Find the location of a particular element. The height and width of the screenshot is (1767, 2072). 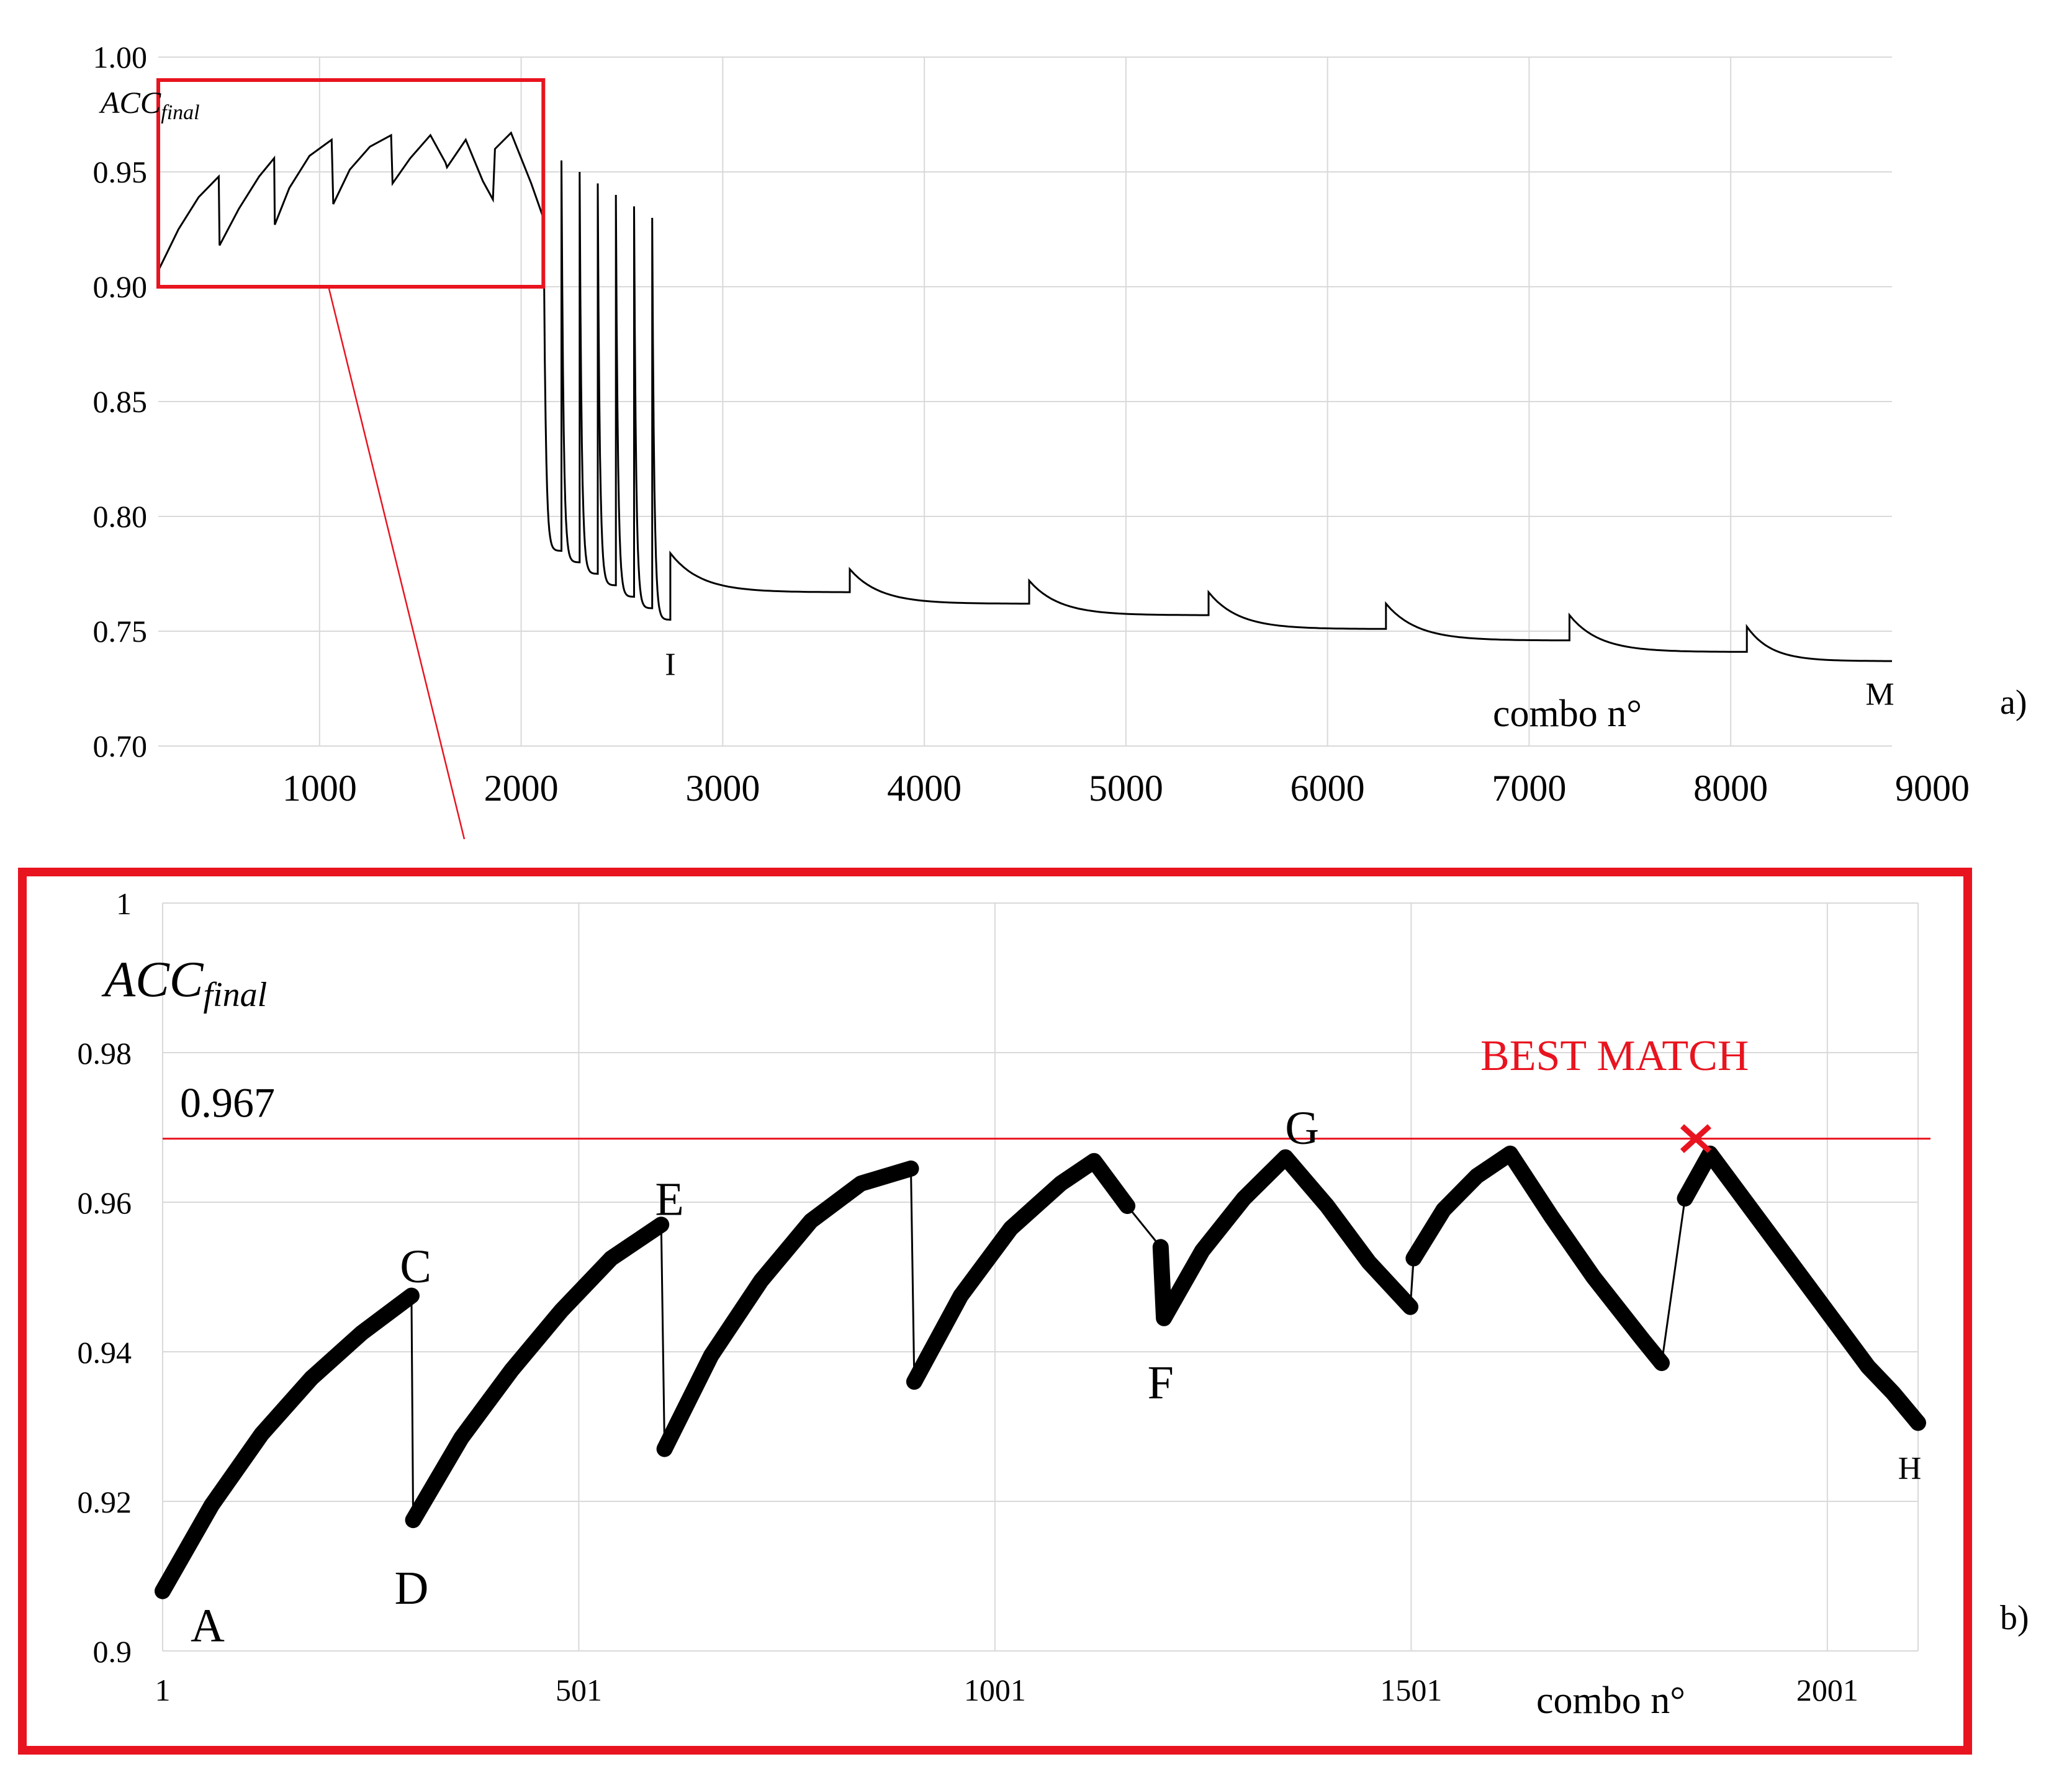

panel-b-annotation-d: D is located at coordinates (411, 1588).